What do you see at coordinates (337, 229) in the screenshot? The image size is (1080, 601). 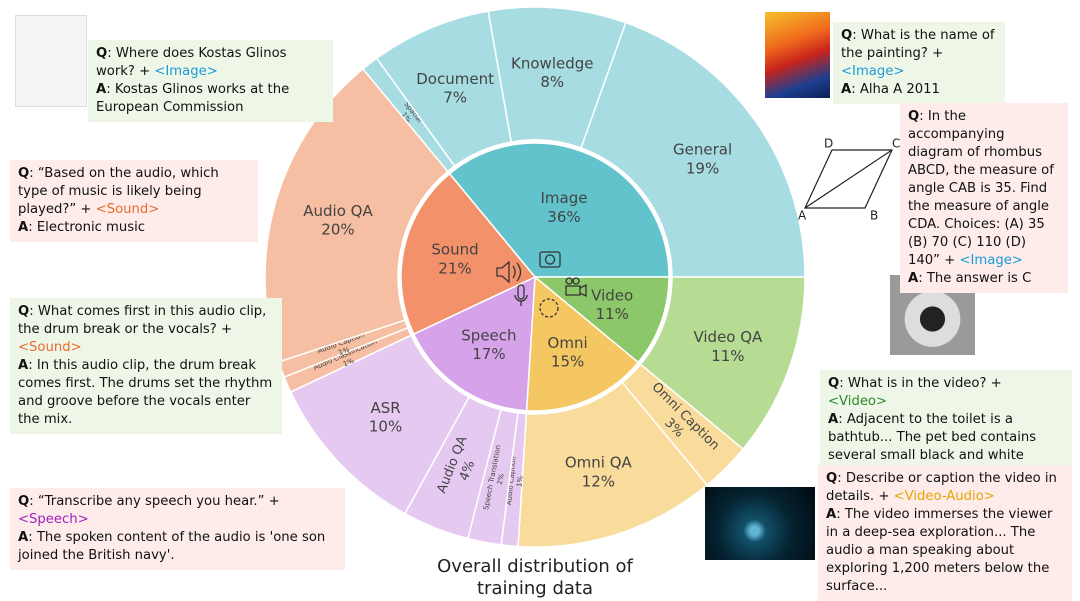 I see `slice-value: 20%` at bounding box center [337, 229].